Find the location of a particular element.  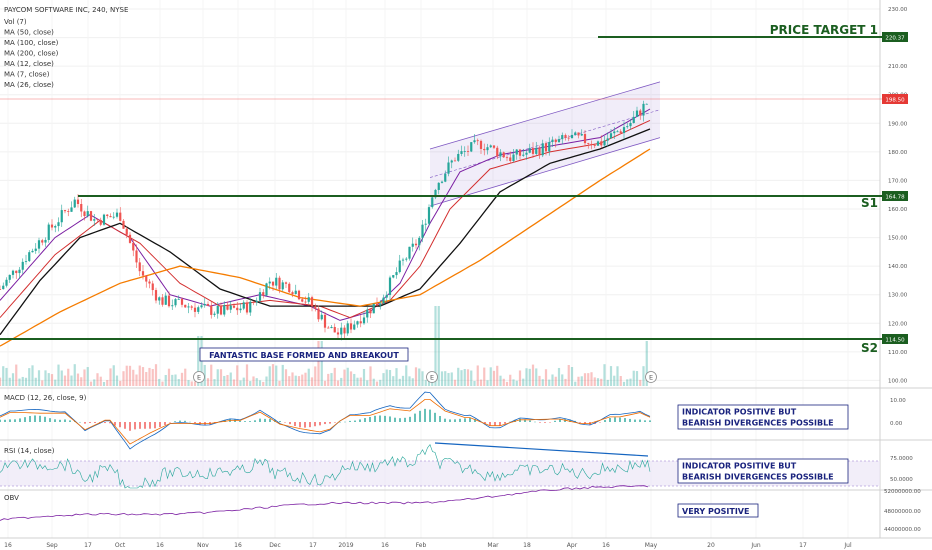

rsi-line is located at coordinates (325, 466).